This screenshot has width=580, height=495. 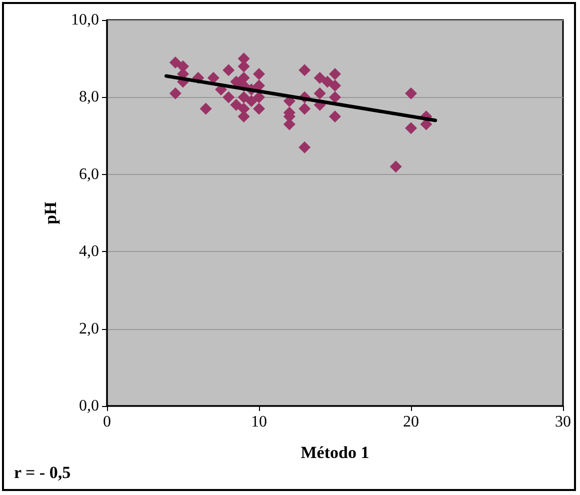 What do you see at coordinates (563, 422) in the screenshot?
I see `x-tick-label: 30` at bounding box center [563, 422].